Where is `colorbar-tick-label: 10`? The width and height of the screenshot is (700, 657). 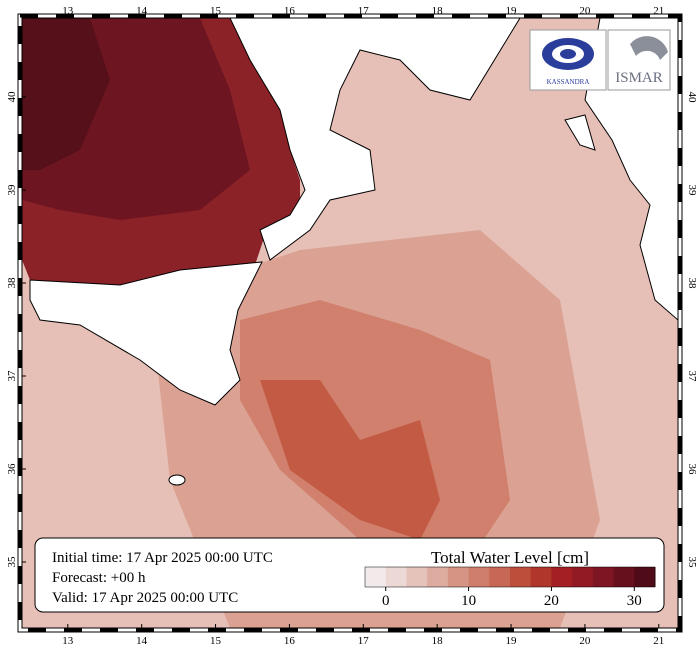
colorbar-tick-label: 10 is located at coordinates (468, 601).